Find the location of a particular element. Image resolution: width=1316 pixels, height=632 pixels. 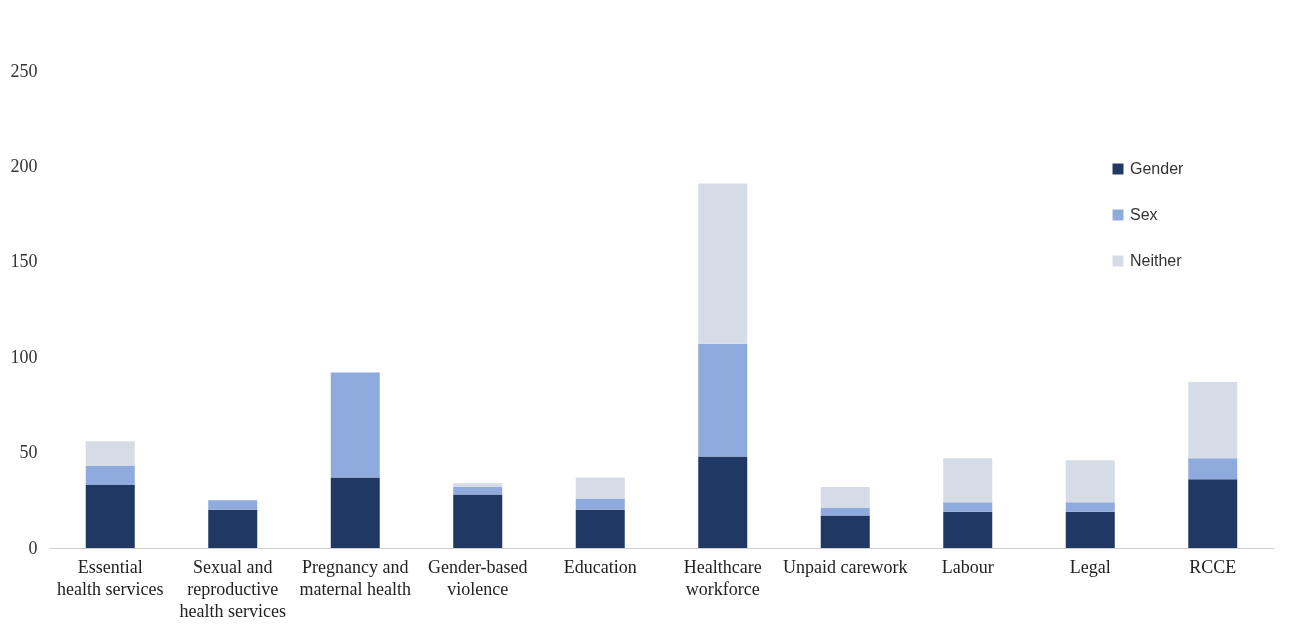

x-tick-label: Essential health services is located at coordinates (110, 577).